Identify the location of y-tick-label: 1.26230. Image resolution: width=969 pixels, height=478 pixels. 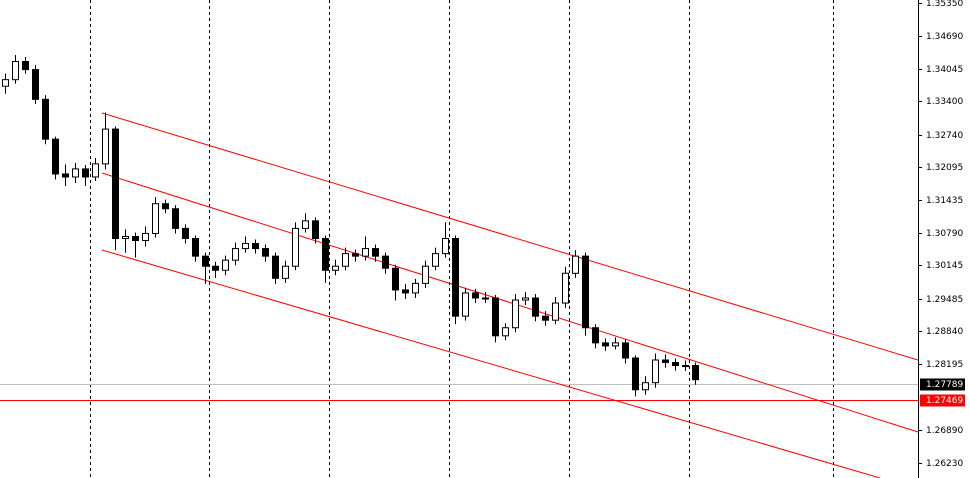
(944, 464).